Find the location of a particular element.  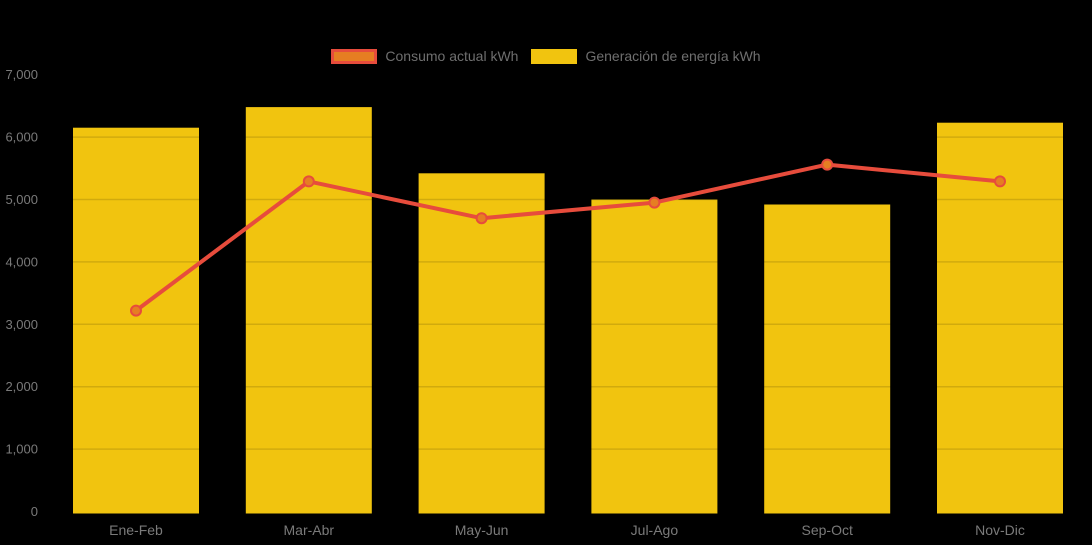

bar-jul-ago is located at coordinates (654, 356).